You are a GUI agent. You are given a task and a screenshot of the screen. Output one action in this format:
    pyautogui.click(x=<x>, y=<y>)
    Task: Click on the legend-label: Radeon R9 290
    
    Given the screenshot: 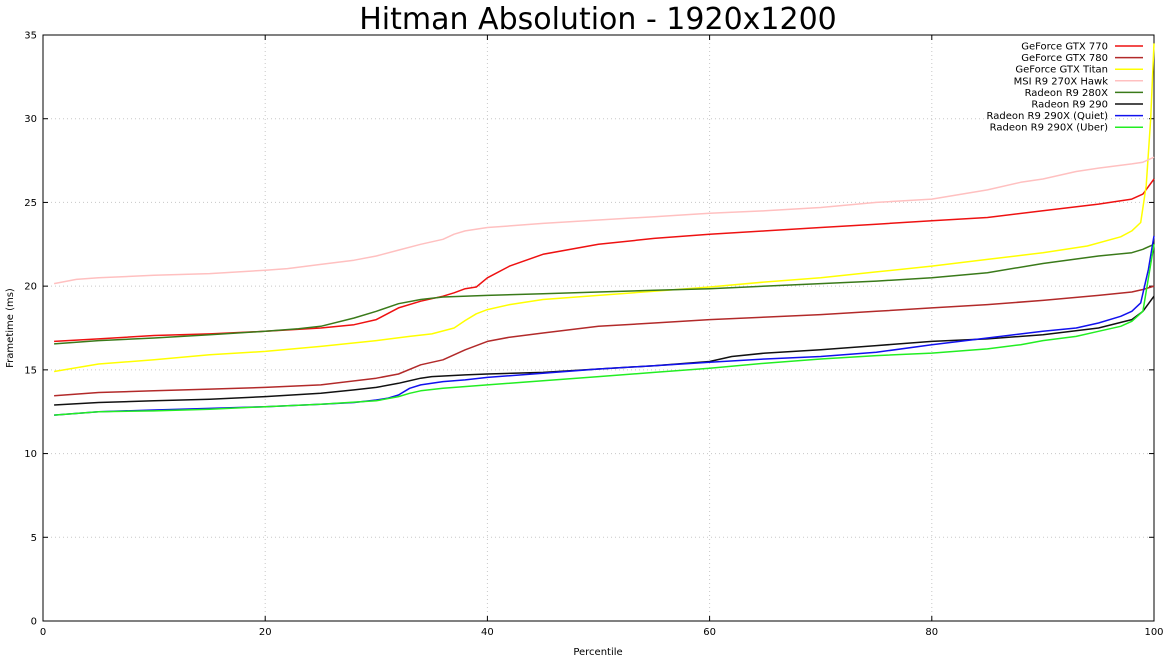 What is the action you would take?
    pyautogui.click(x=1069, y=105)
    